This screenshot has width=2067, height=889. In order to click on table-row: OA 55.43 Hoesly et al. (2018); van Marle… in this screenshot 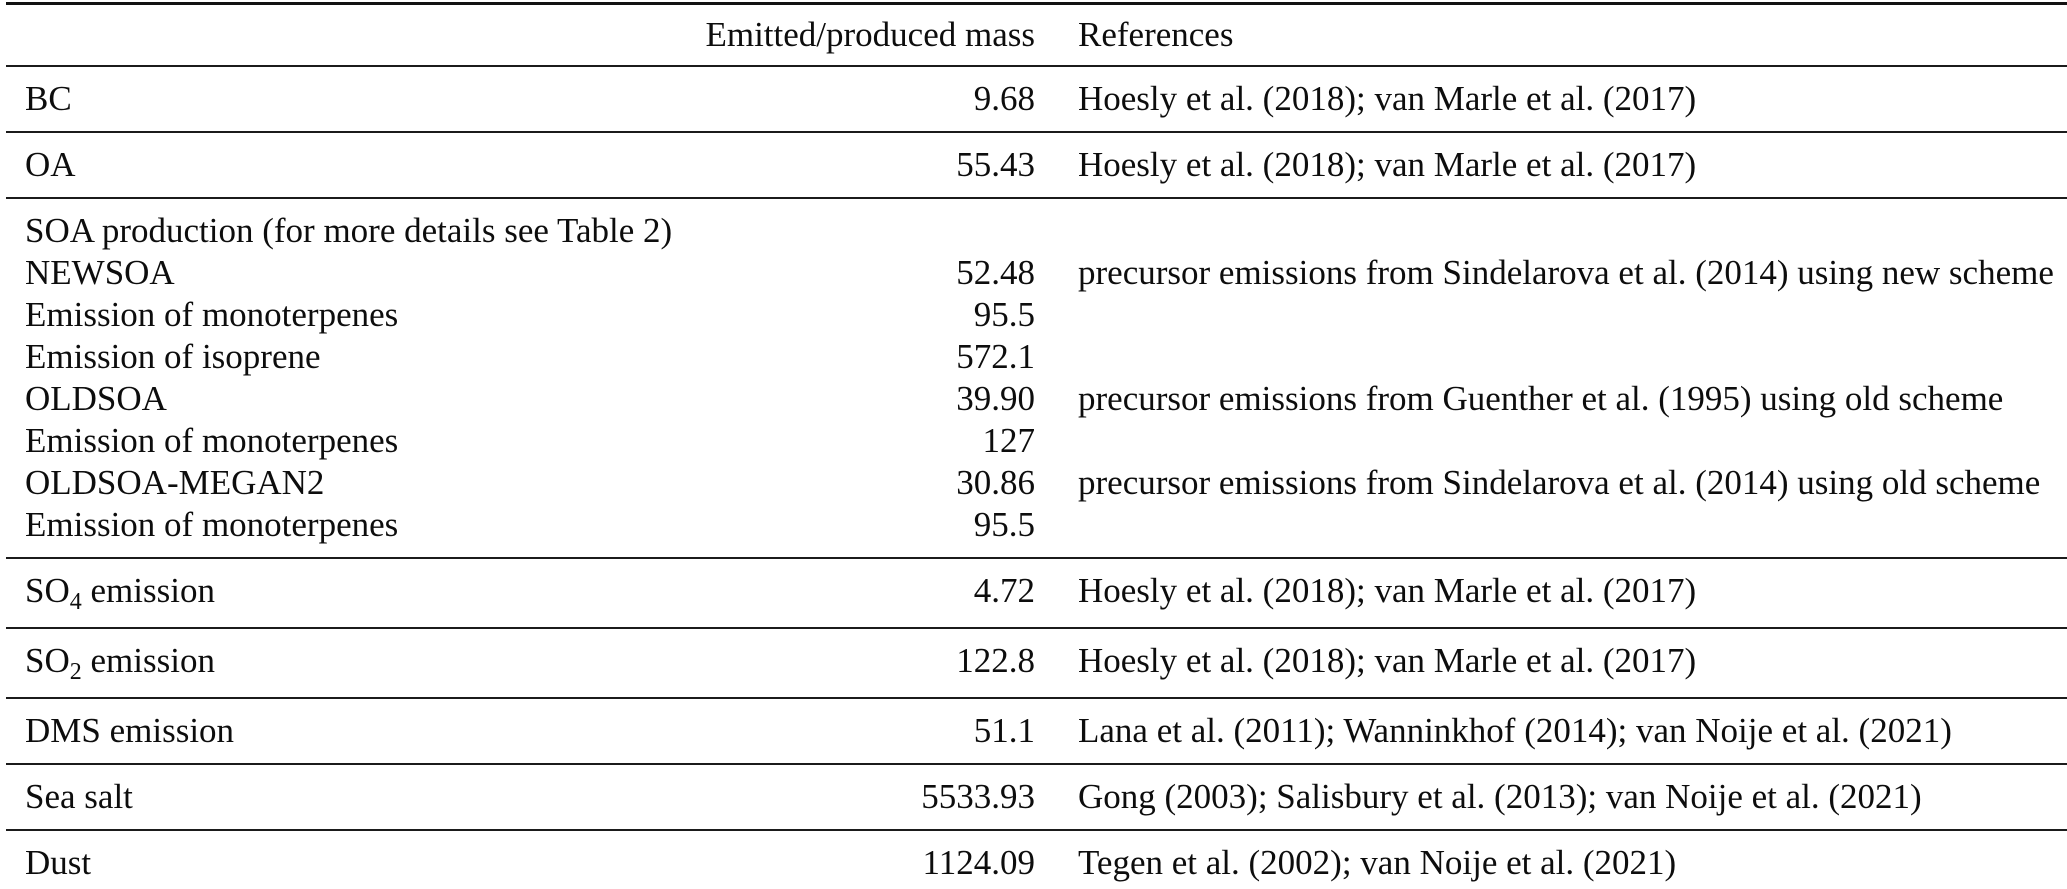, I will do `click(1033, 165)`.